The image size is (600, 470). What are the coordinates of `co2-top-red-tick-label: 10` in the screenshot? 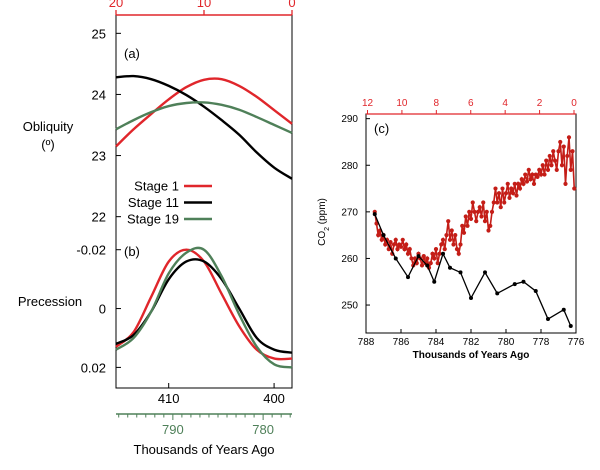 It's located at (402, 103).